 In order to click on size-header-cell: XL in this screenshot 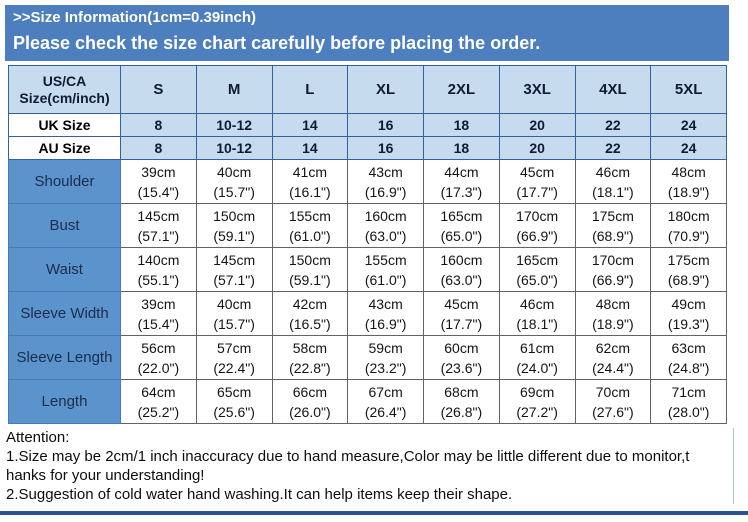, I will do `click(385, 89)`.